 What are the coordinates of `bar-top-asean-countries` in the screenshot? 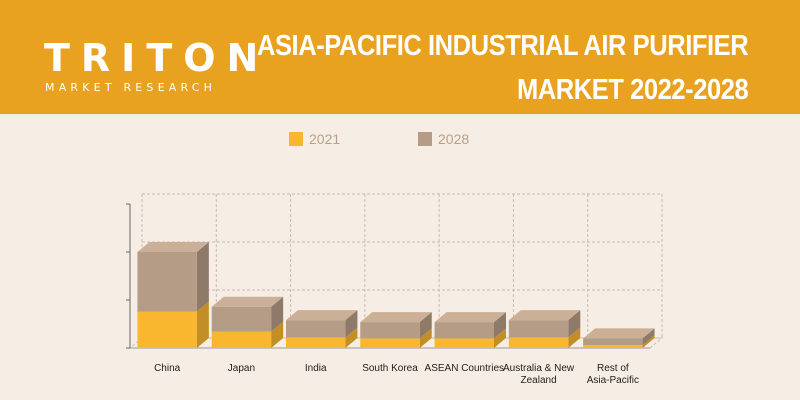 It's located at (470, 317).